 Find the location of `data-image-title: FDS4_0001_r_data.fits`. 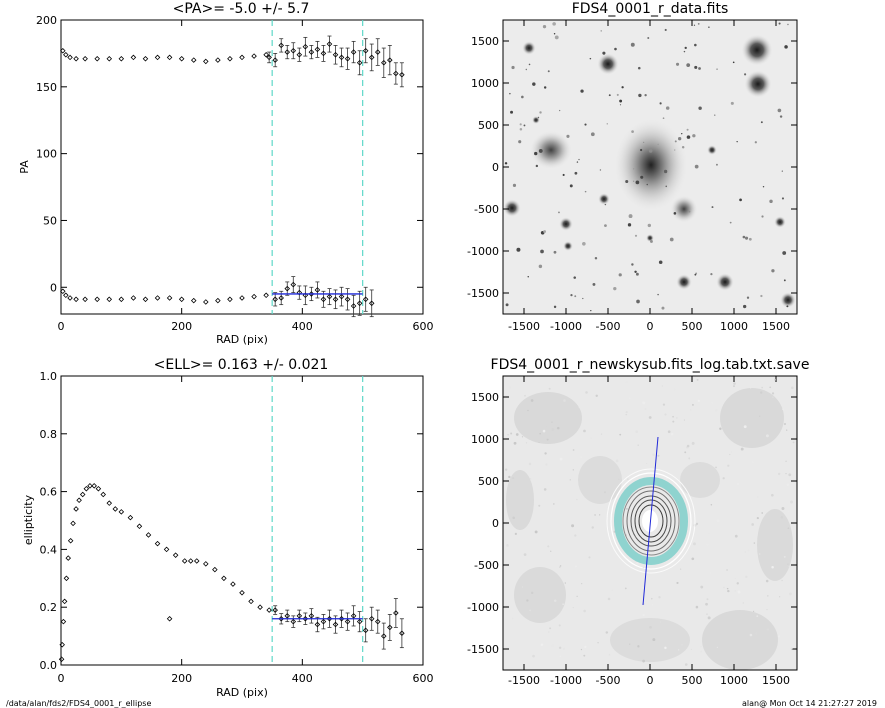

data-image-title: FDS4_0001_r_data.fits is located at coordinates (650, 9).